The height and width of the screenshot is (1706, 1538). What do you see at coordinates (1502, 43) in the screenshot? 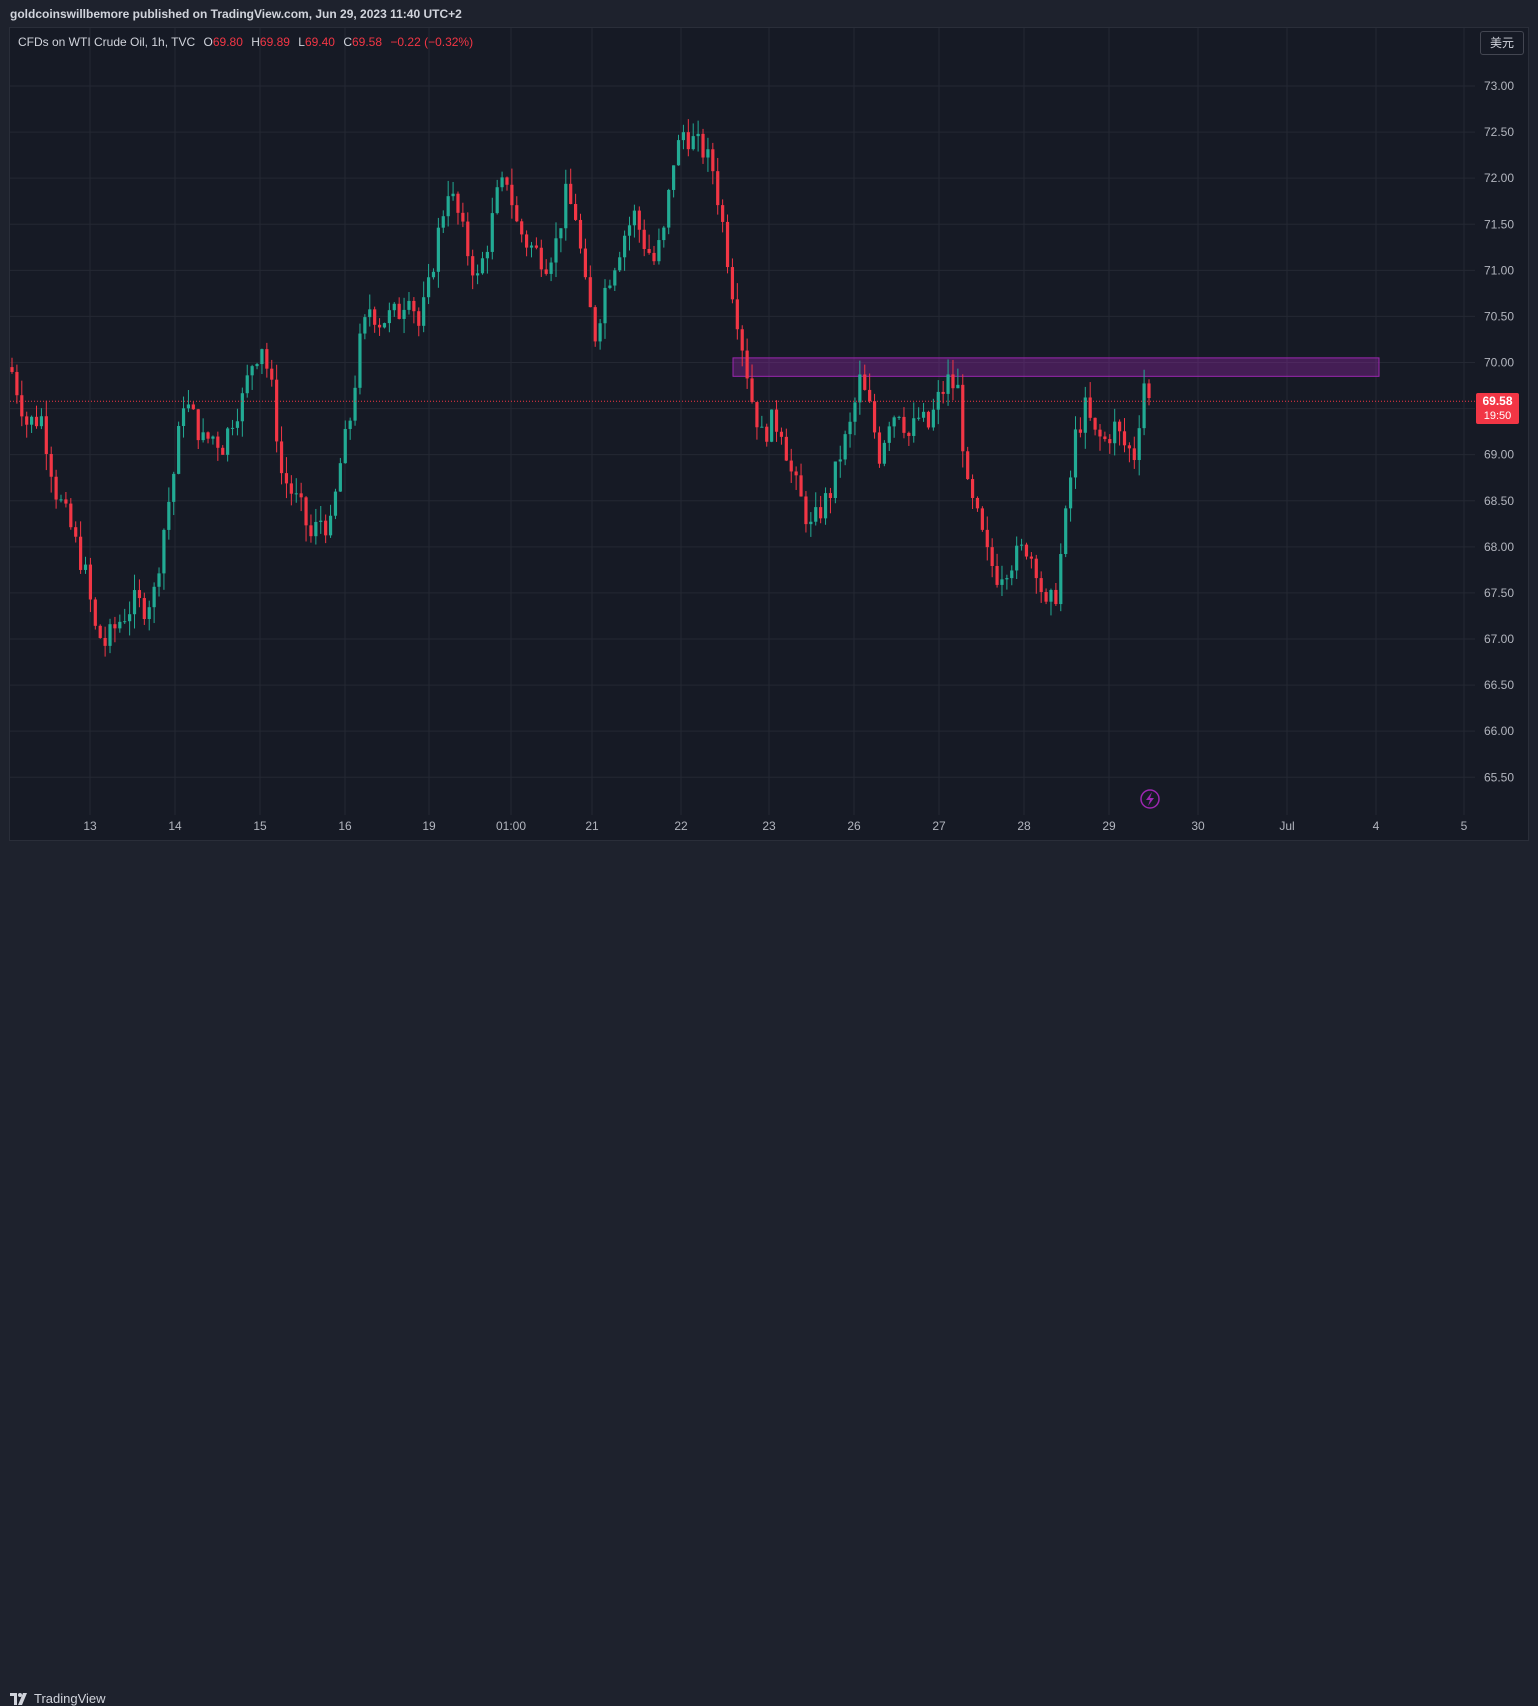
I see `currency-button: 美元` at bounding box center [1502, 43].